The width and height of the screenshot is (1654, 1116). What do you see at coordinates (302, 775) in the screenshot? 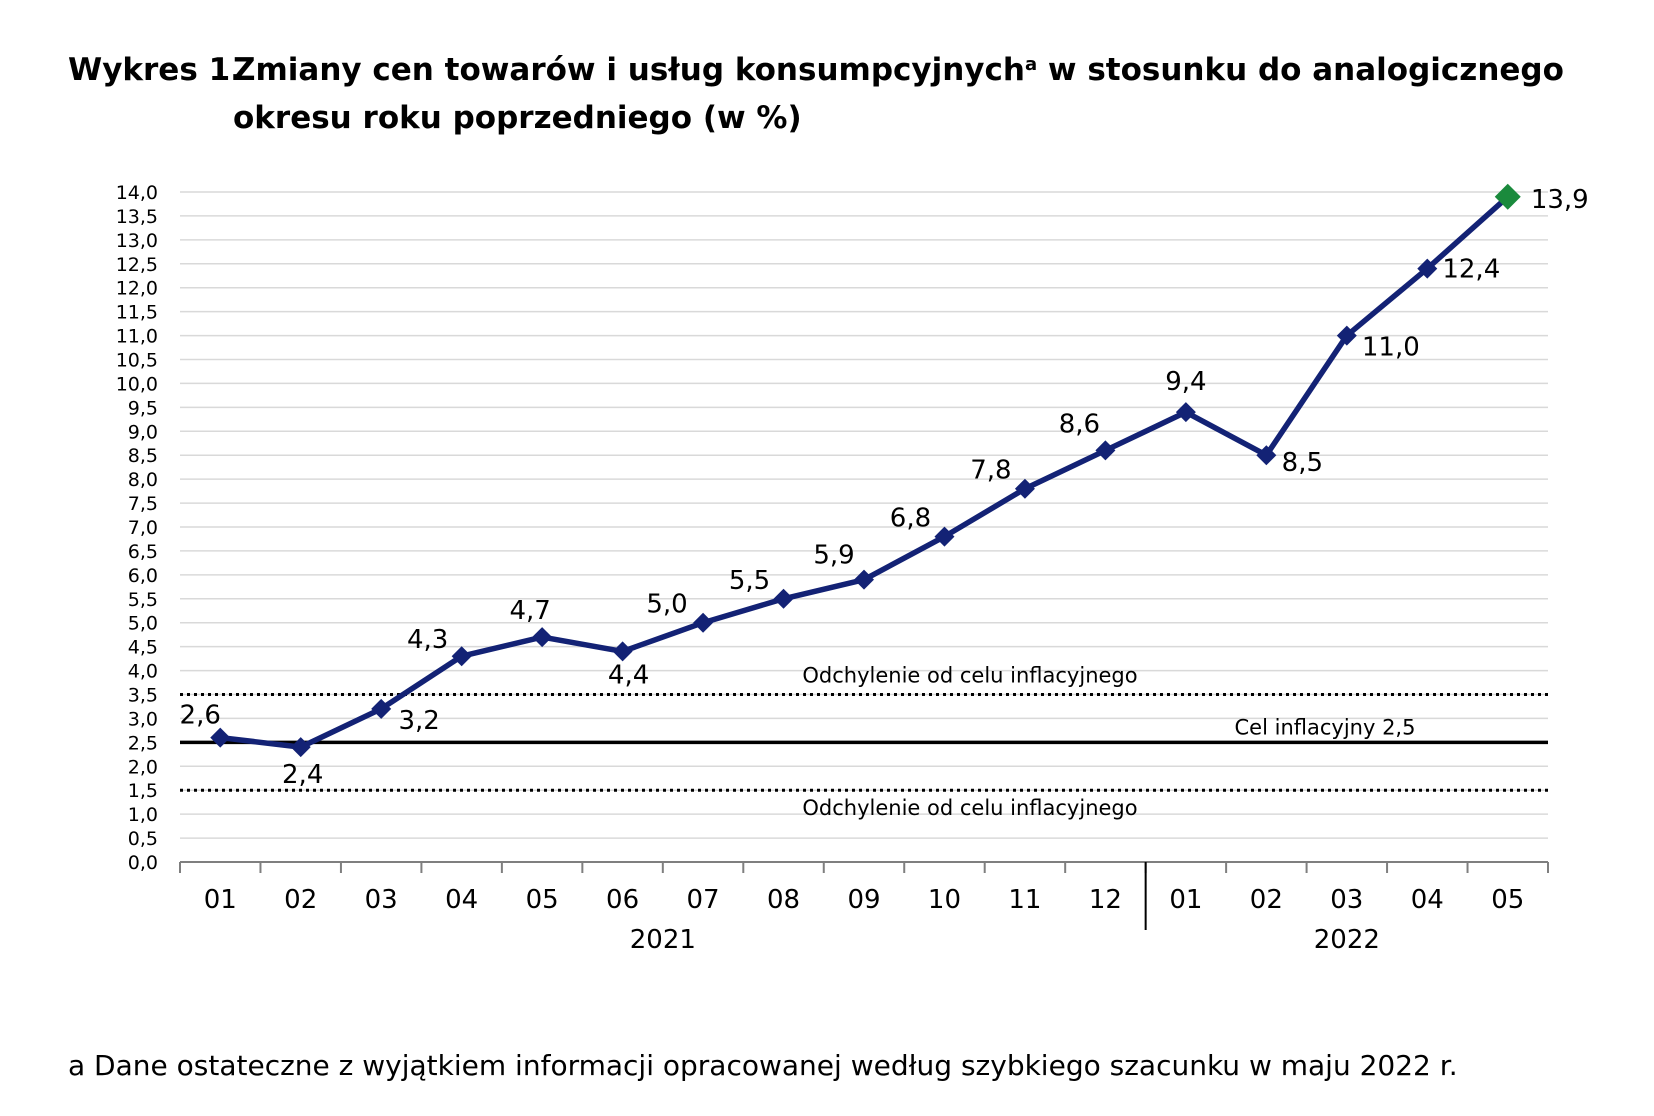
I see `data-label: 2,4` at bounding box center [302, 775].